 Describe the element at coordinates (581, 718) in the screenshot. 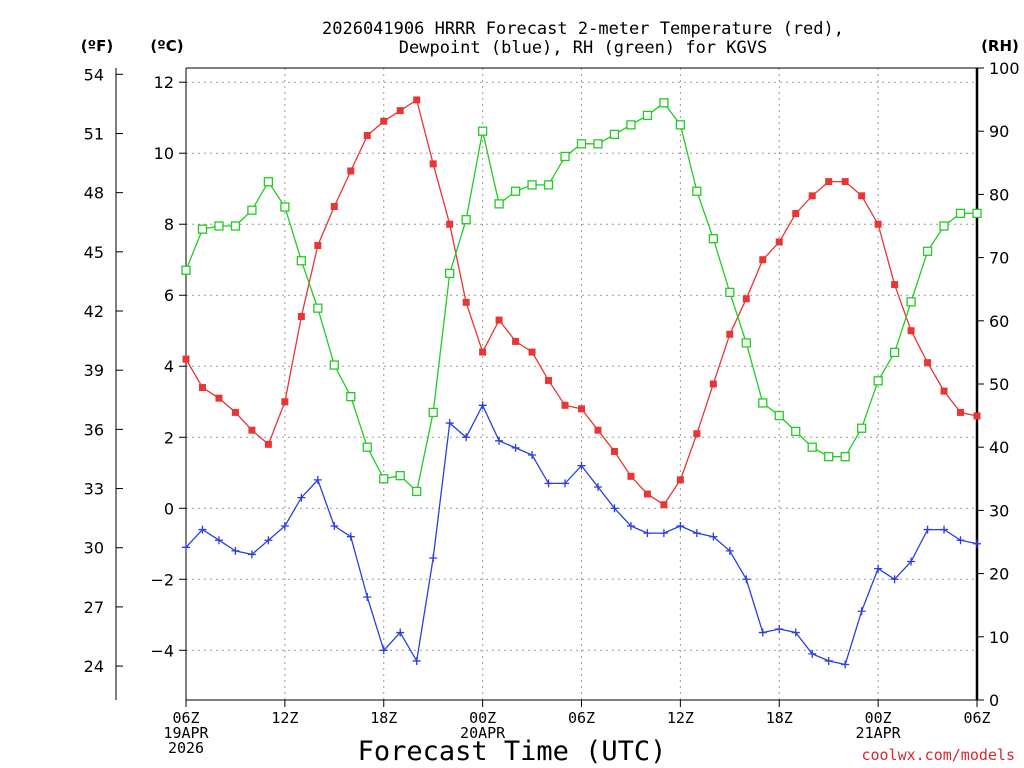

I see `x-tick-label: 06Z` at that location.